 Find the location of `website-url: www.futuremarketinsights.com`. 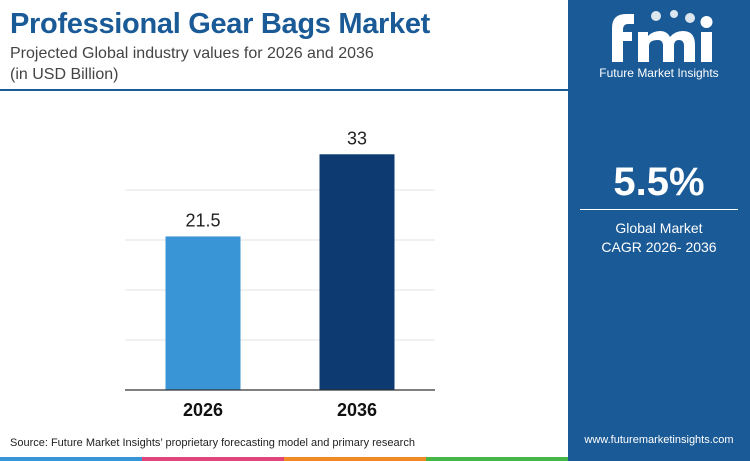

website-url: www.futuremarketinsights.com is located at coordinates (659, 440).